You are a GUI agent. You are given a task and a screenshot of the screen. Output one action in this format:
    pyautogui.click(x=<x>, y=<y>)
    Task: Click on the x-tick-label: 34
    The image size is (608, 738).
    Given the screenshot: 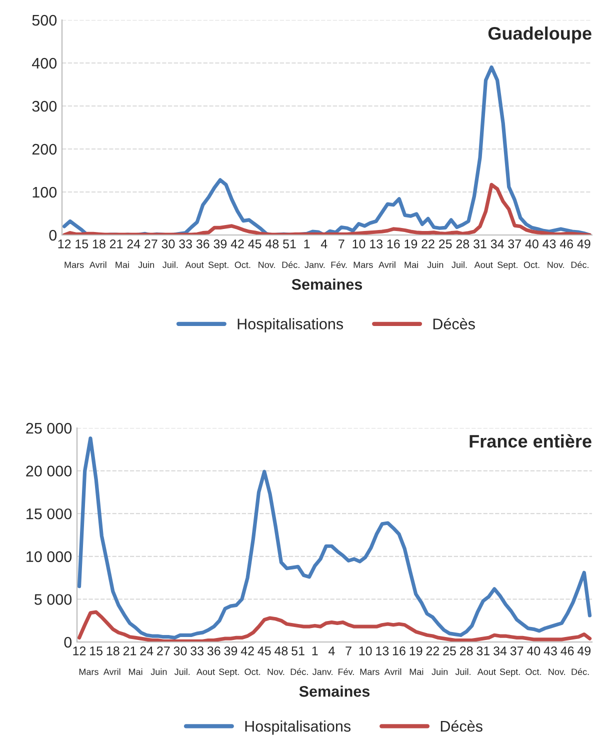 What is the action you would take?
    pyautogui.click(x=500, y=651)
    